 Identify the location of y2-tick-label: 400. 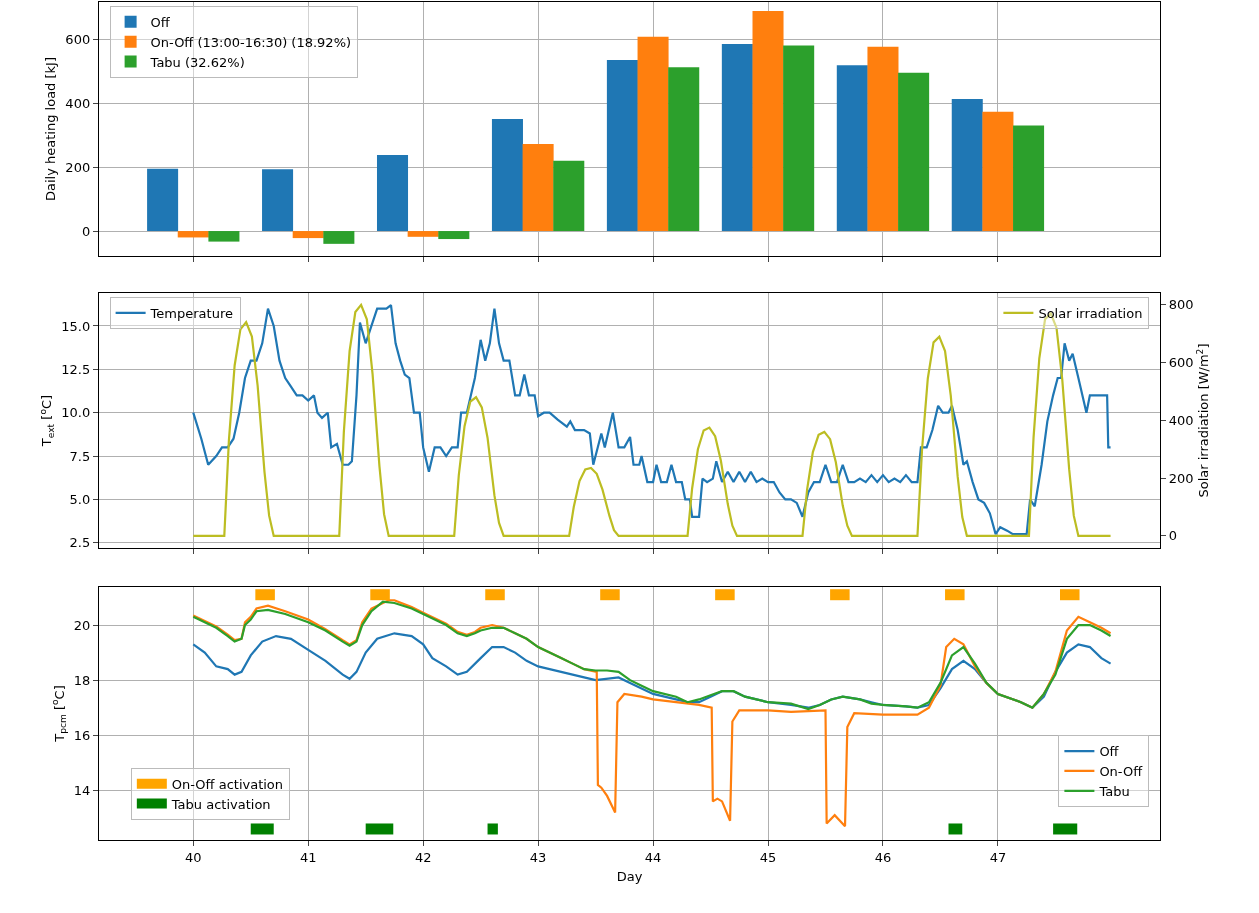
(1181, 420).